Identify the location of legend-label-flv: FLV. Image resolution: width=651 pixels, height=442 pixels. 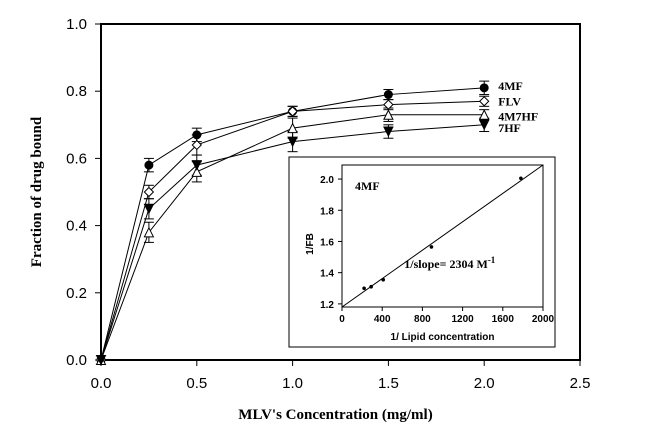
(509, 101).